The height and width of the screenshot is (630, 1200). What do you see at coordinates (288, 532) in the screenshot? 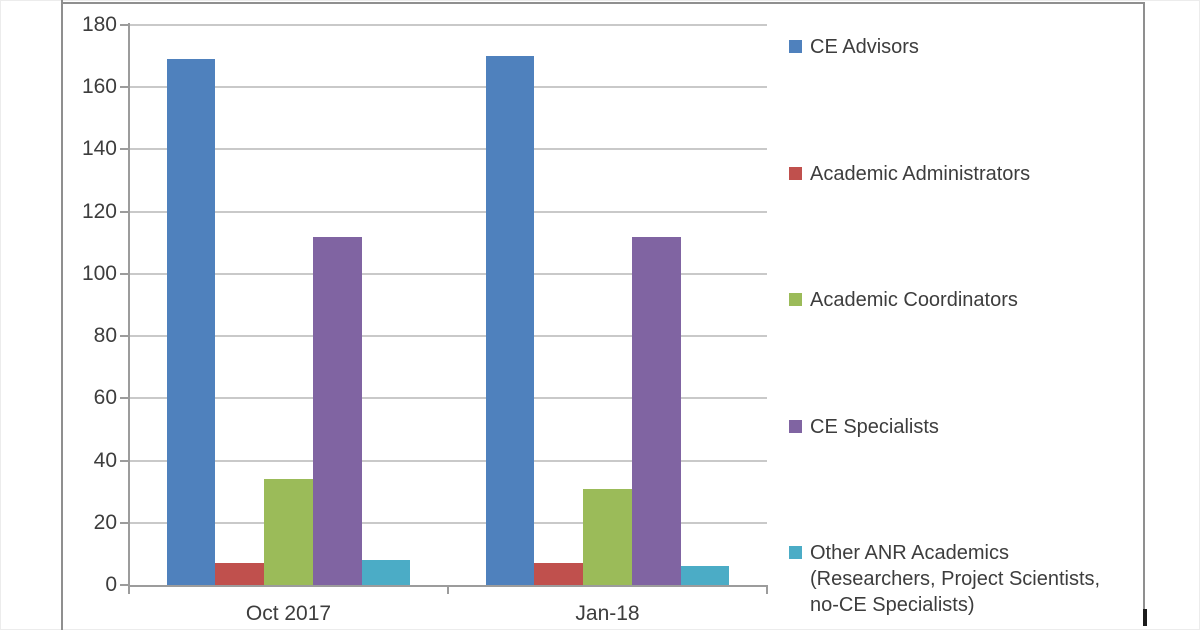
I see `bar-academic-2-cat0` at bounding box center [288, 532].